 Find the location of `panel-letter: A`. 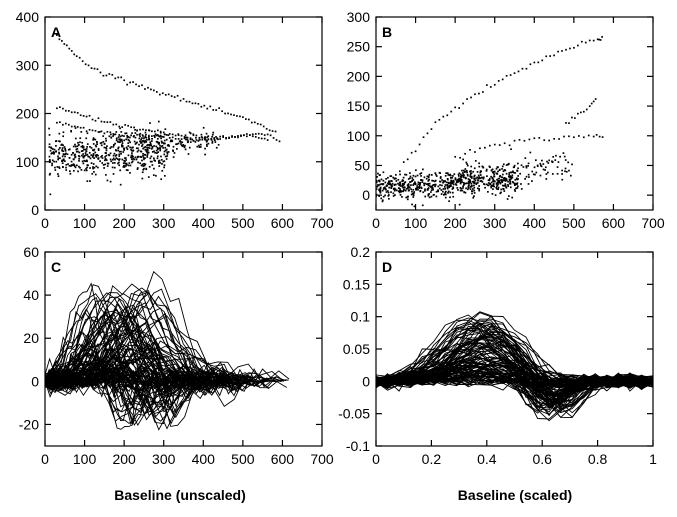

panel-letter: A is located at coordinates (56, 32).